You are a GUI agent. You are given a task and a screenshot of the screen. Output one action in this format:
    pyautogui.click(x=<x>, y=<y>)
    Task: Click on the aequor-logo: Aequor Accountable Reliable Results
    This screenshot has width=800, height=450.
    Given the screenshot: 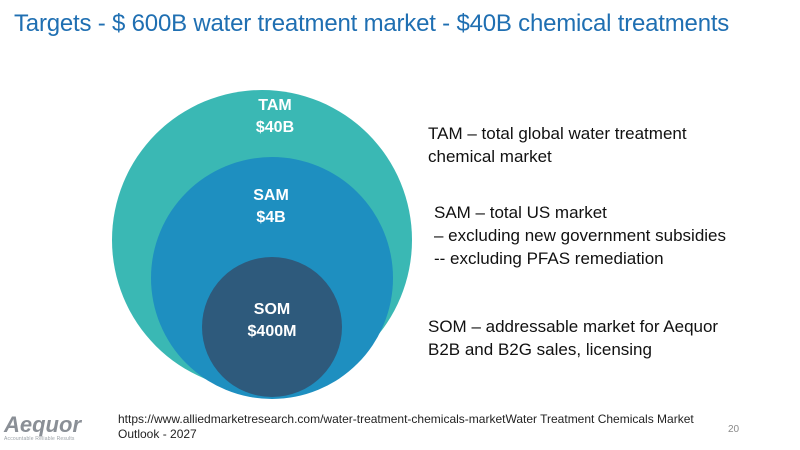 What is the action you would take?
    pyautogui.click(x=44, y=431)
    